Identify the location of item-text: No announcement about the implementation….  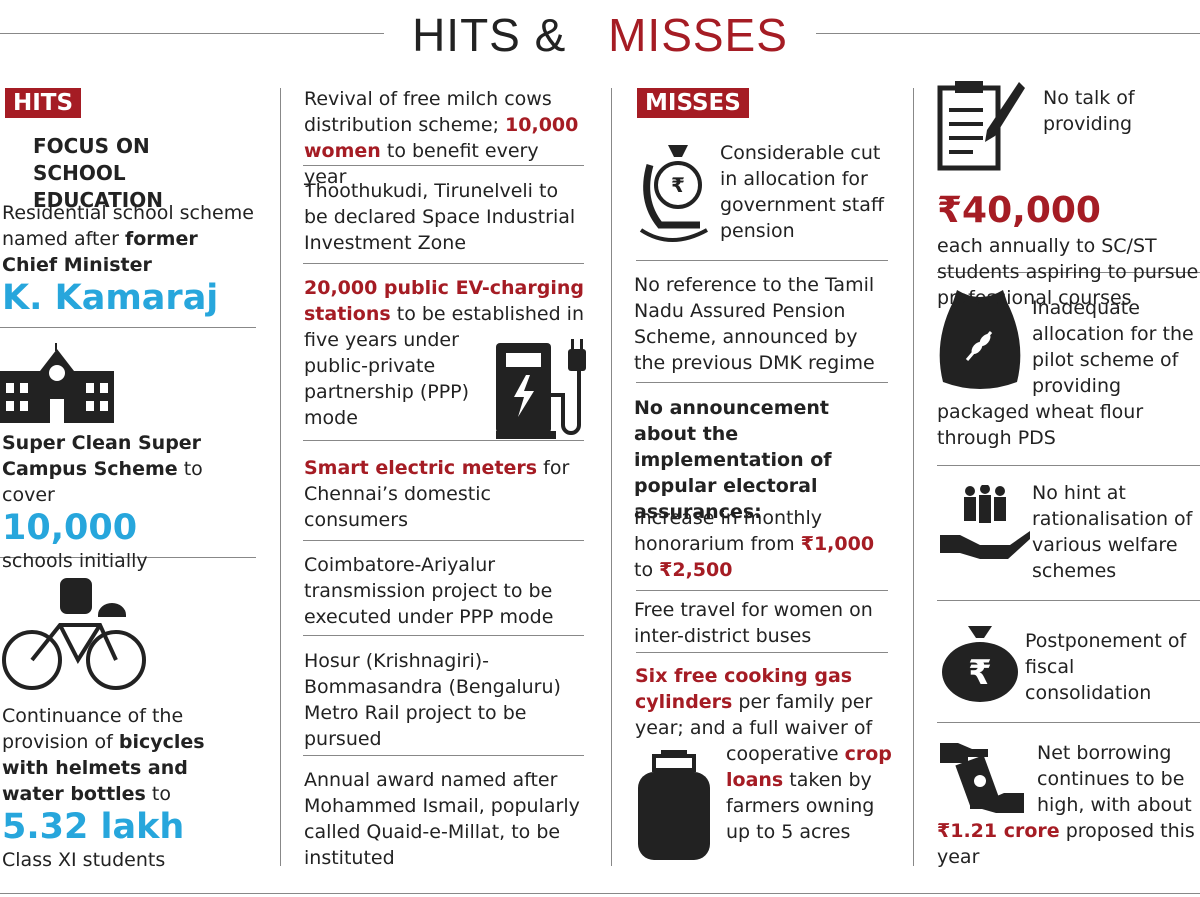
(763, 460).